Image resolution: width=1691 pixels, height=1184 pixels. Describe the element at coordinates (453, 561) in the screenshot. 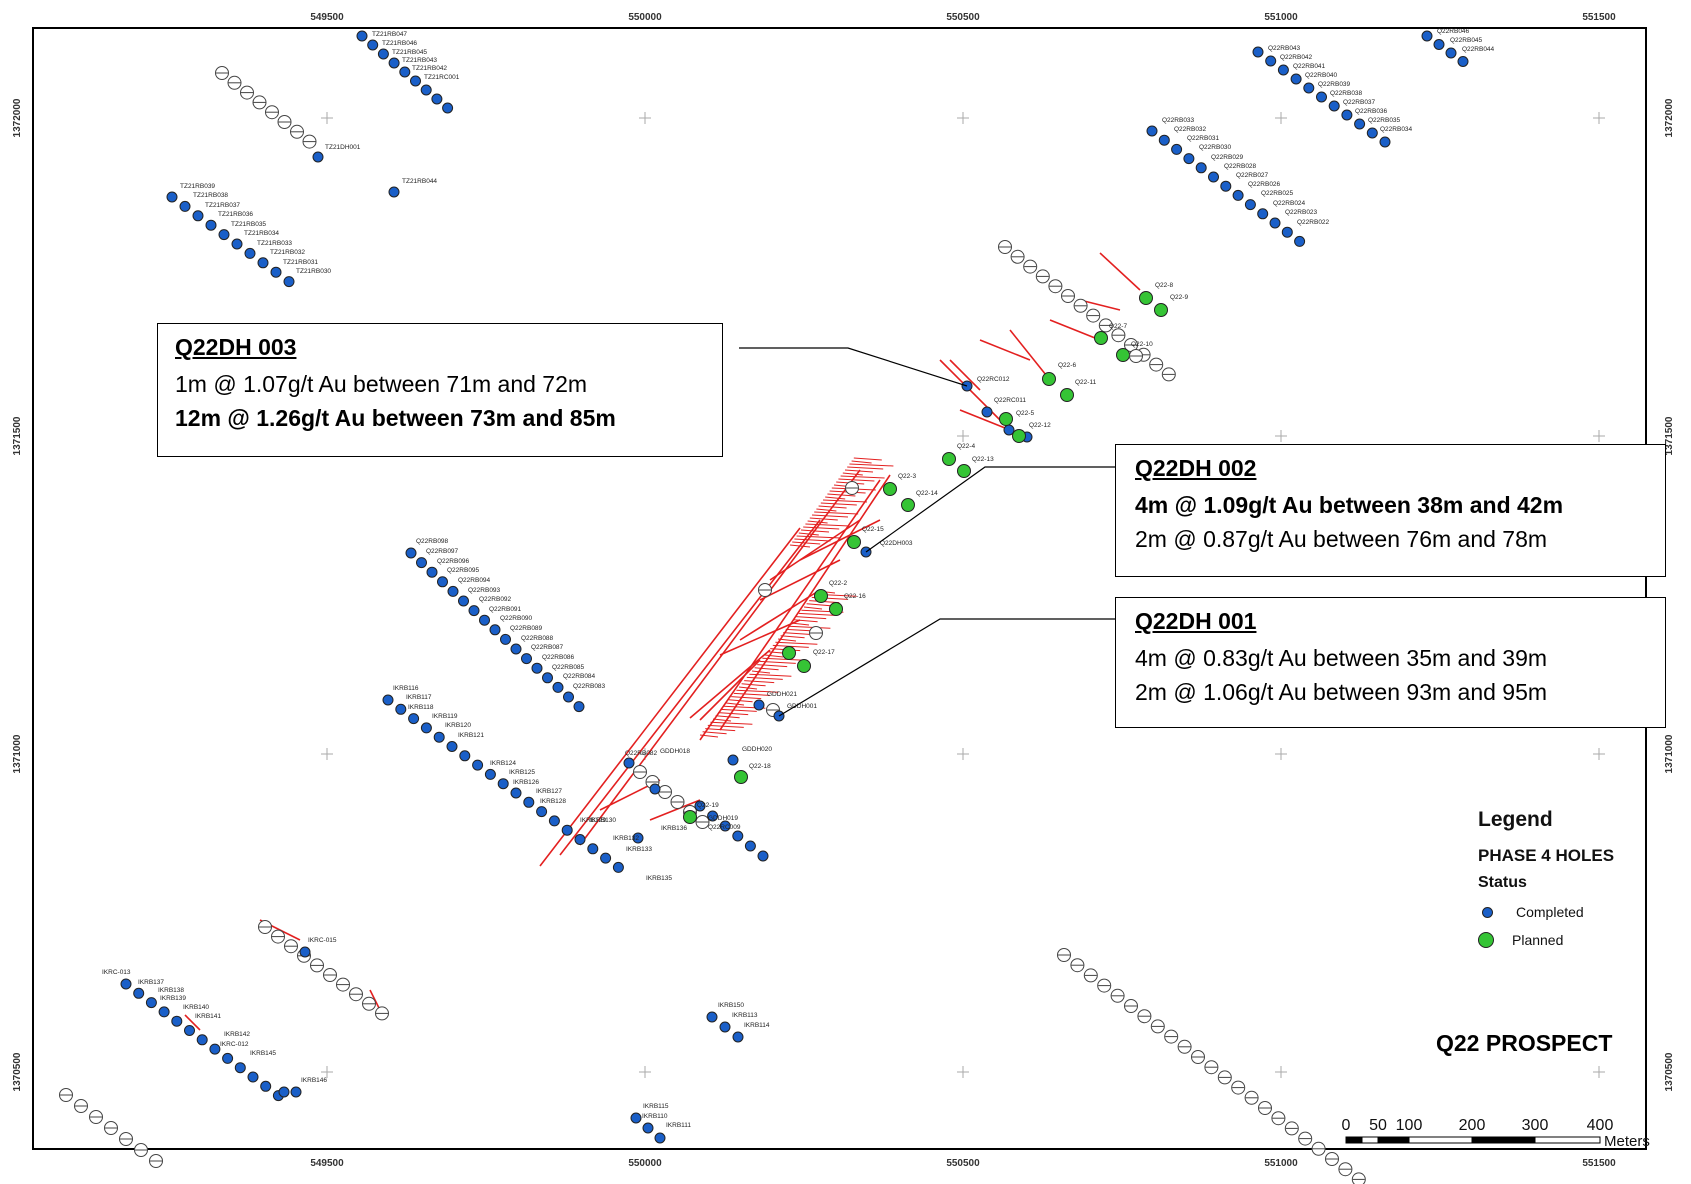

I see `hole-label: Q22RB096` at that location.